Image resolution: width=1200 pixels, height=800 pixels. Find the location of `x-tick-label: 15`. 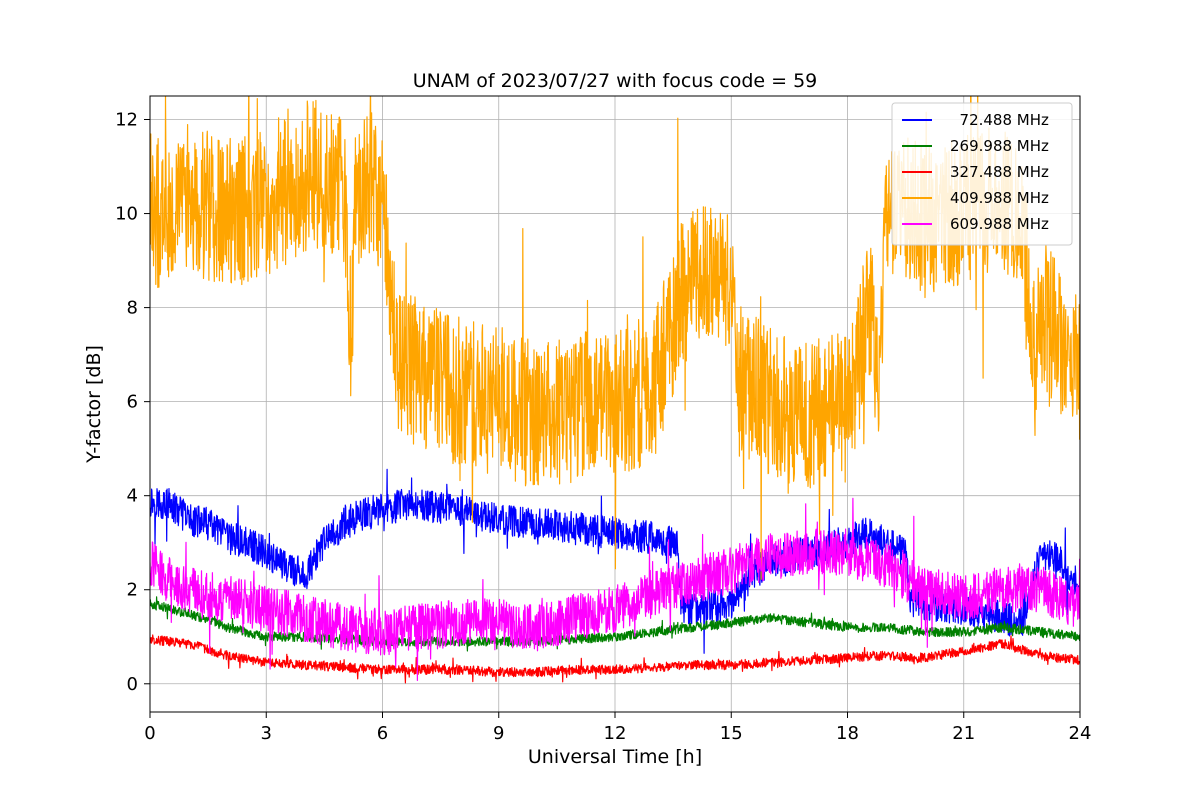

x-tick-label: 15 is located at coordinates (731, 733).